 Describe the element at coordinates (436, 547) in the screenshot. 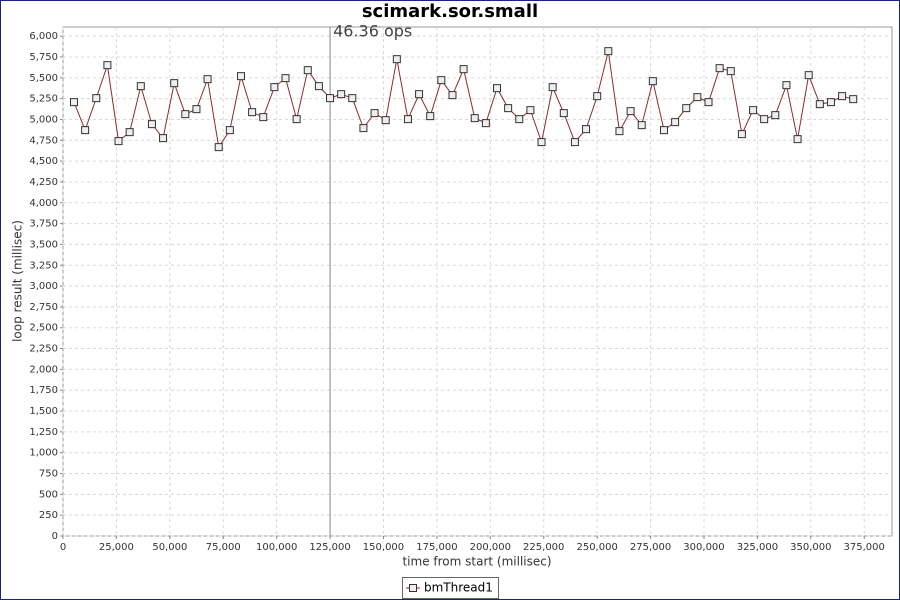

I see `x-tick-label: 175,000` at that location.